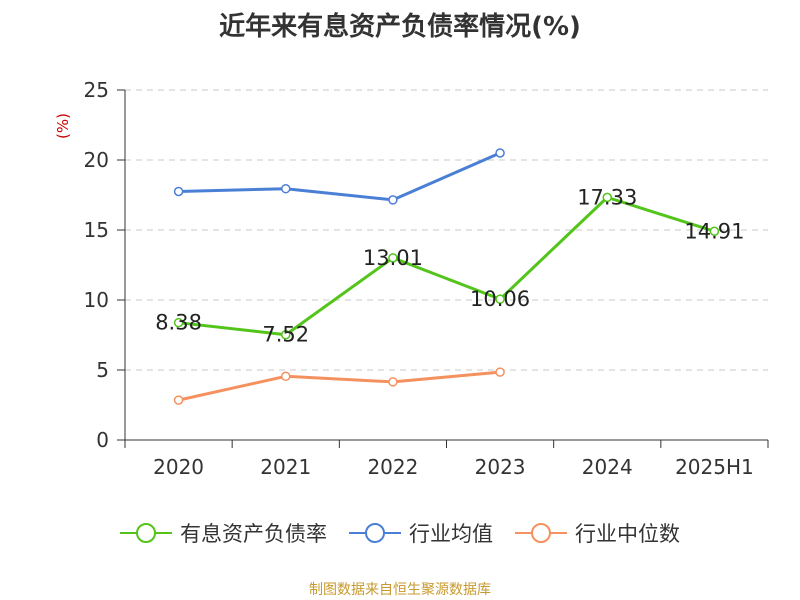  I want to click on legend-label: 有息资产负债率, so click(253, 534).